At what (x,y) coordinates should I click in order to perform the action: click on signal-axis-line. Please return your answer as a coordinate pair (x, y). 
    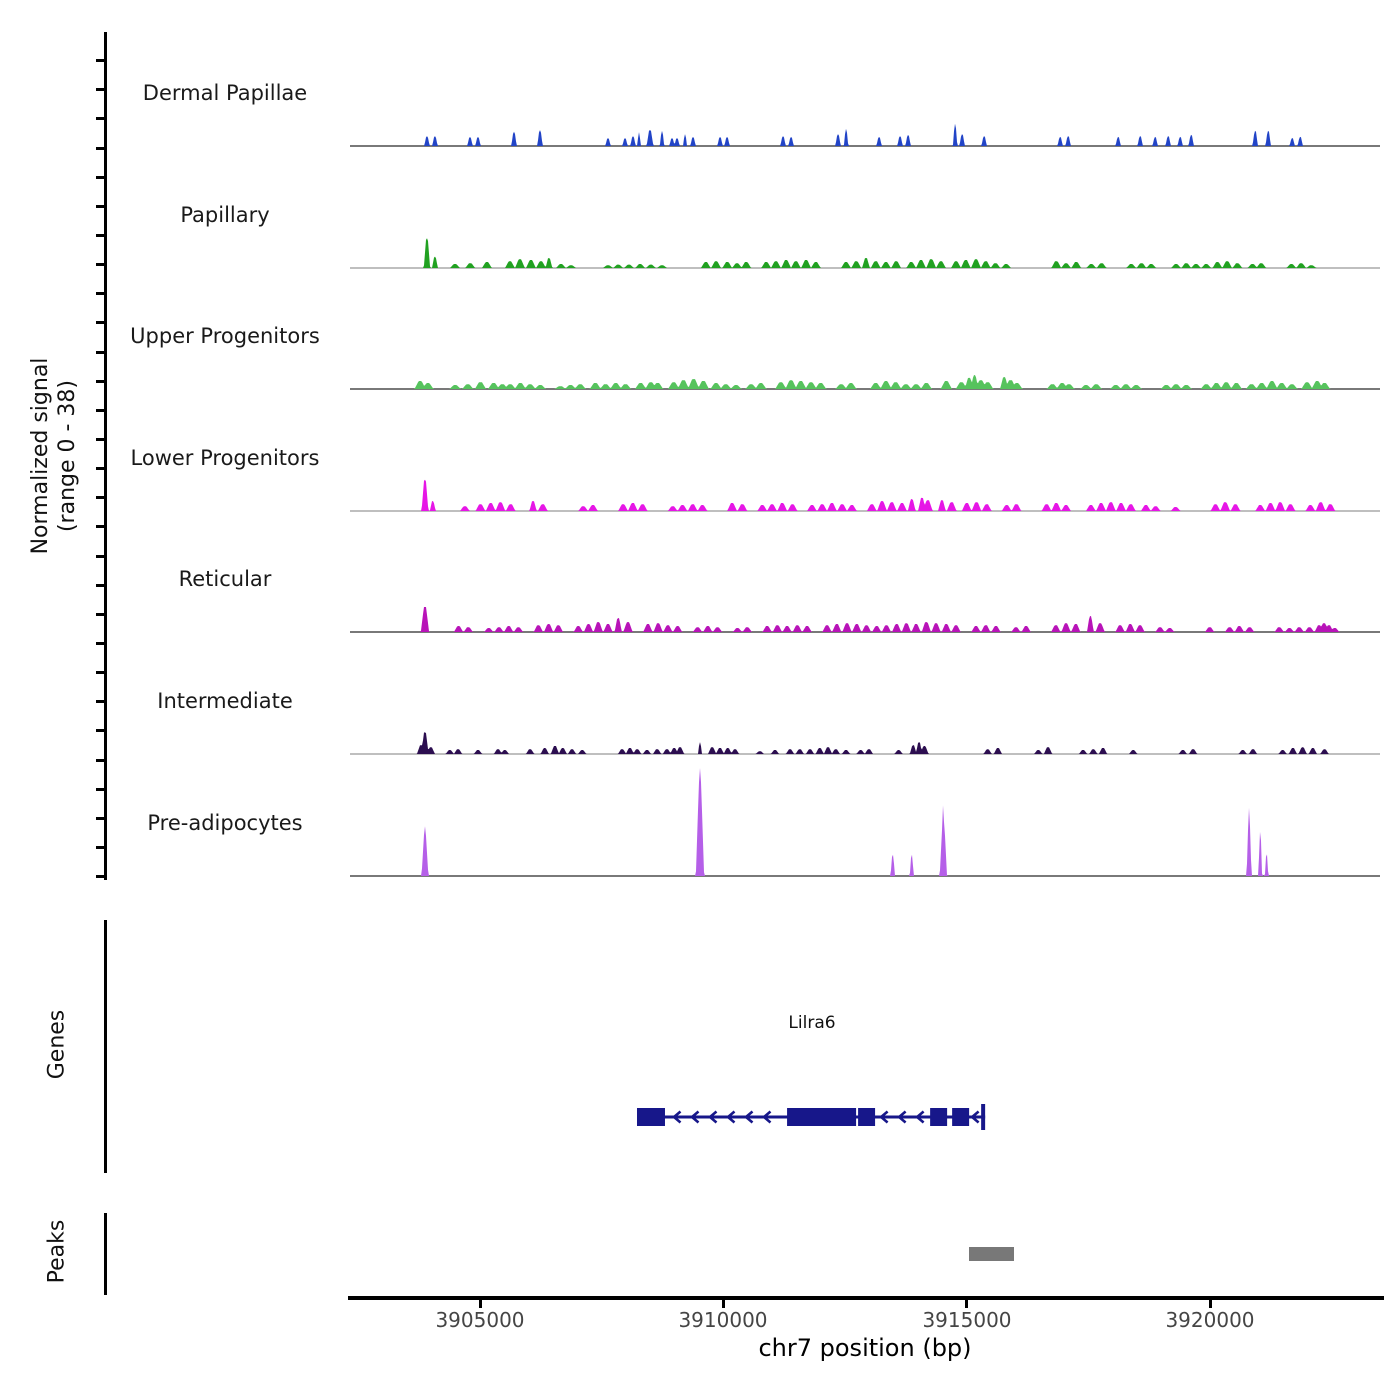
    Looking at the image, I should click on (105, 456).